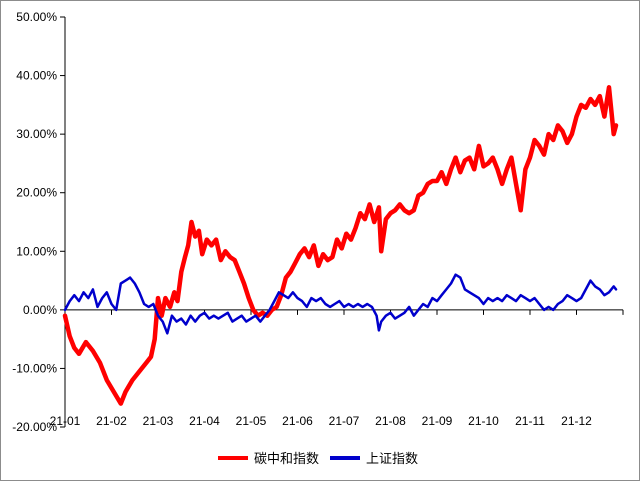 Image resolution: width=640 pixels, height=481 pixels. Describe the element at coordinates (36, 17) in the screenshot. I see `y-tick-label: 50.00%` at that location.